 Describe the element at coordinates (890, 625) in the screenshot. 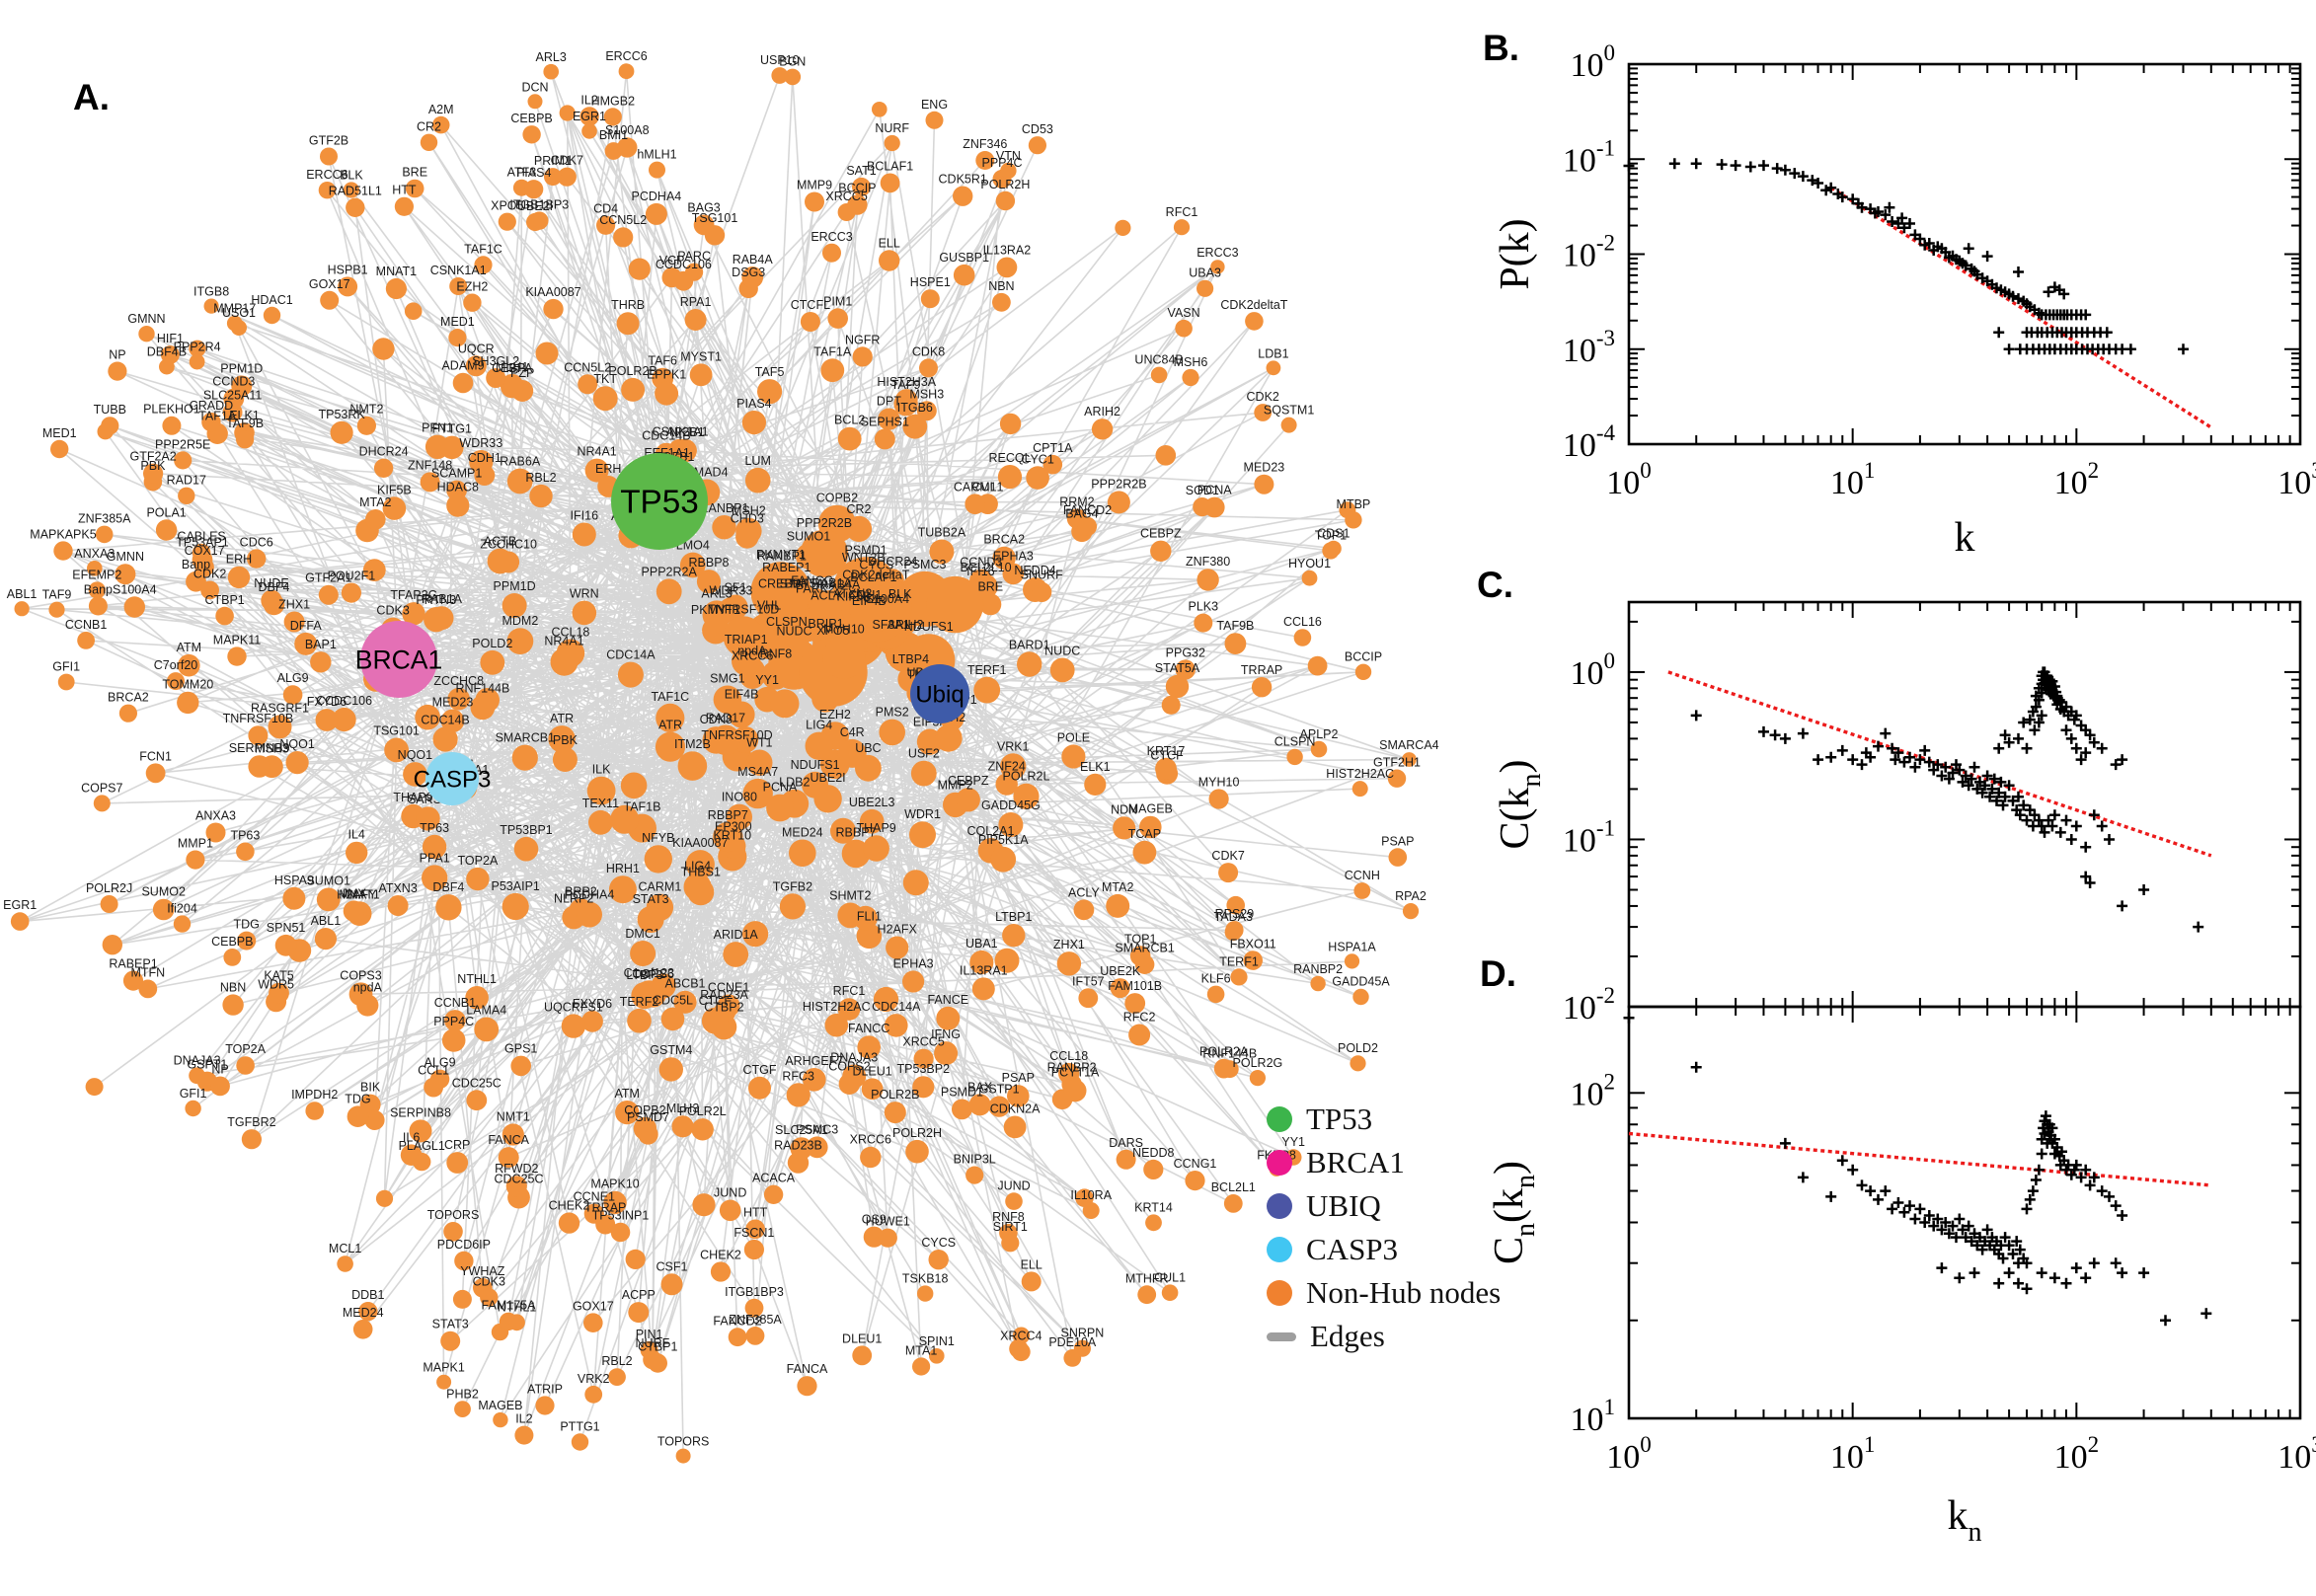

I see `svg-text: SF3A1` at that location.